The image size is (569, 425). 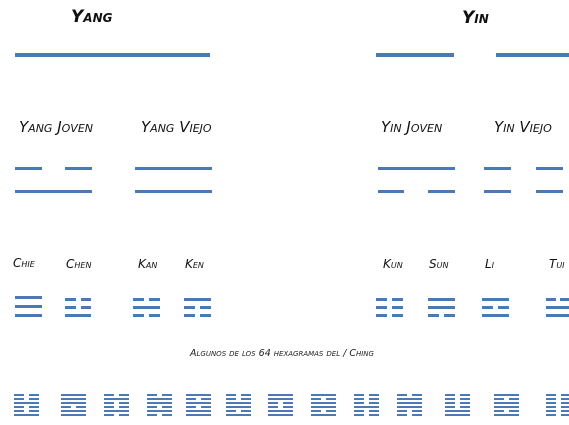 What do you see at coordinates (148, 264) in the screenshot?
I see `trigram-kan-label: Kan` at bounding box center [148, 264].